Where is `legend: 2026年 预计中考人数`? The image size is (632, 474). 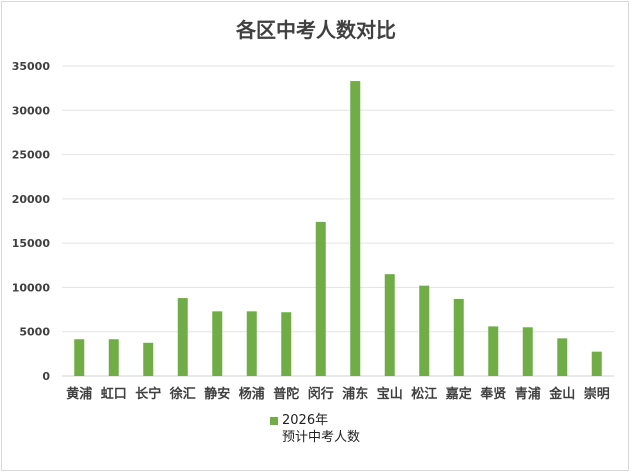 legend: 2026年 预计中考人数 is located at coordinates (315, 429).